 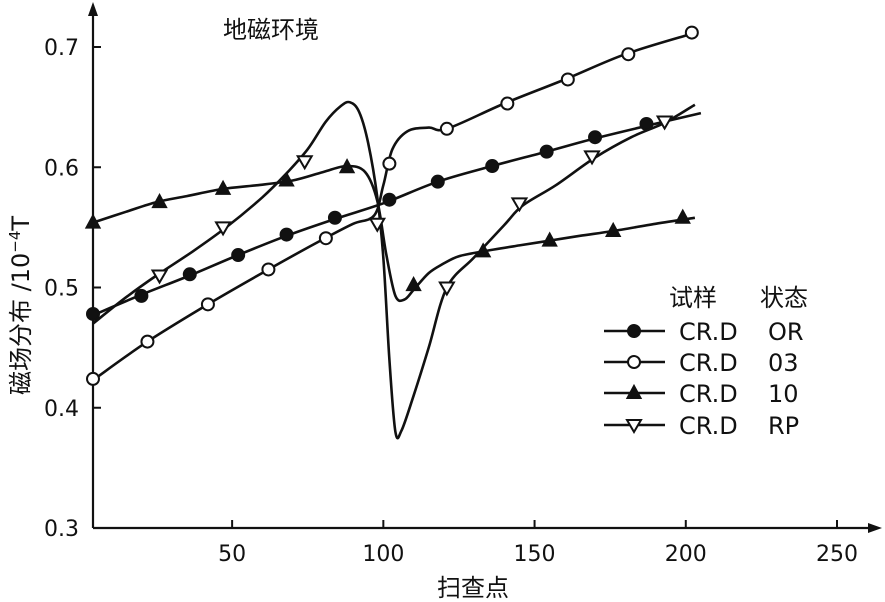 I want to click on x-tick-label: 250, so click(x=837, y=554).